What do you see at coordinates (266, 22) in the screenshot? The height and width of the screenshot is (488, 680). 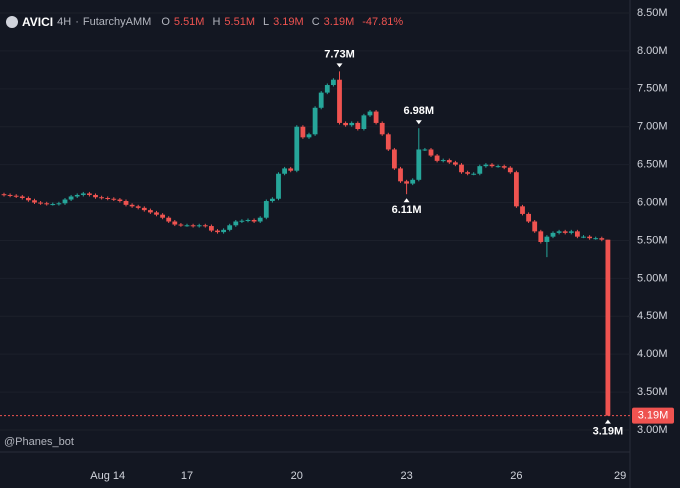 I see `ohlc-key: L` at bounding box center [266, 22].